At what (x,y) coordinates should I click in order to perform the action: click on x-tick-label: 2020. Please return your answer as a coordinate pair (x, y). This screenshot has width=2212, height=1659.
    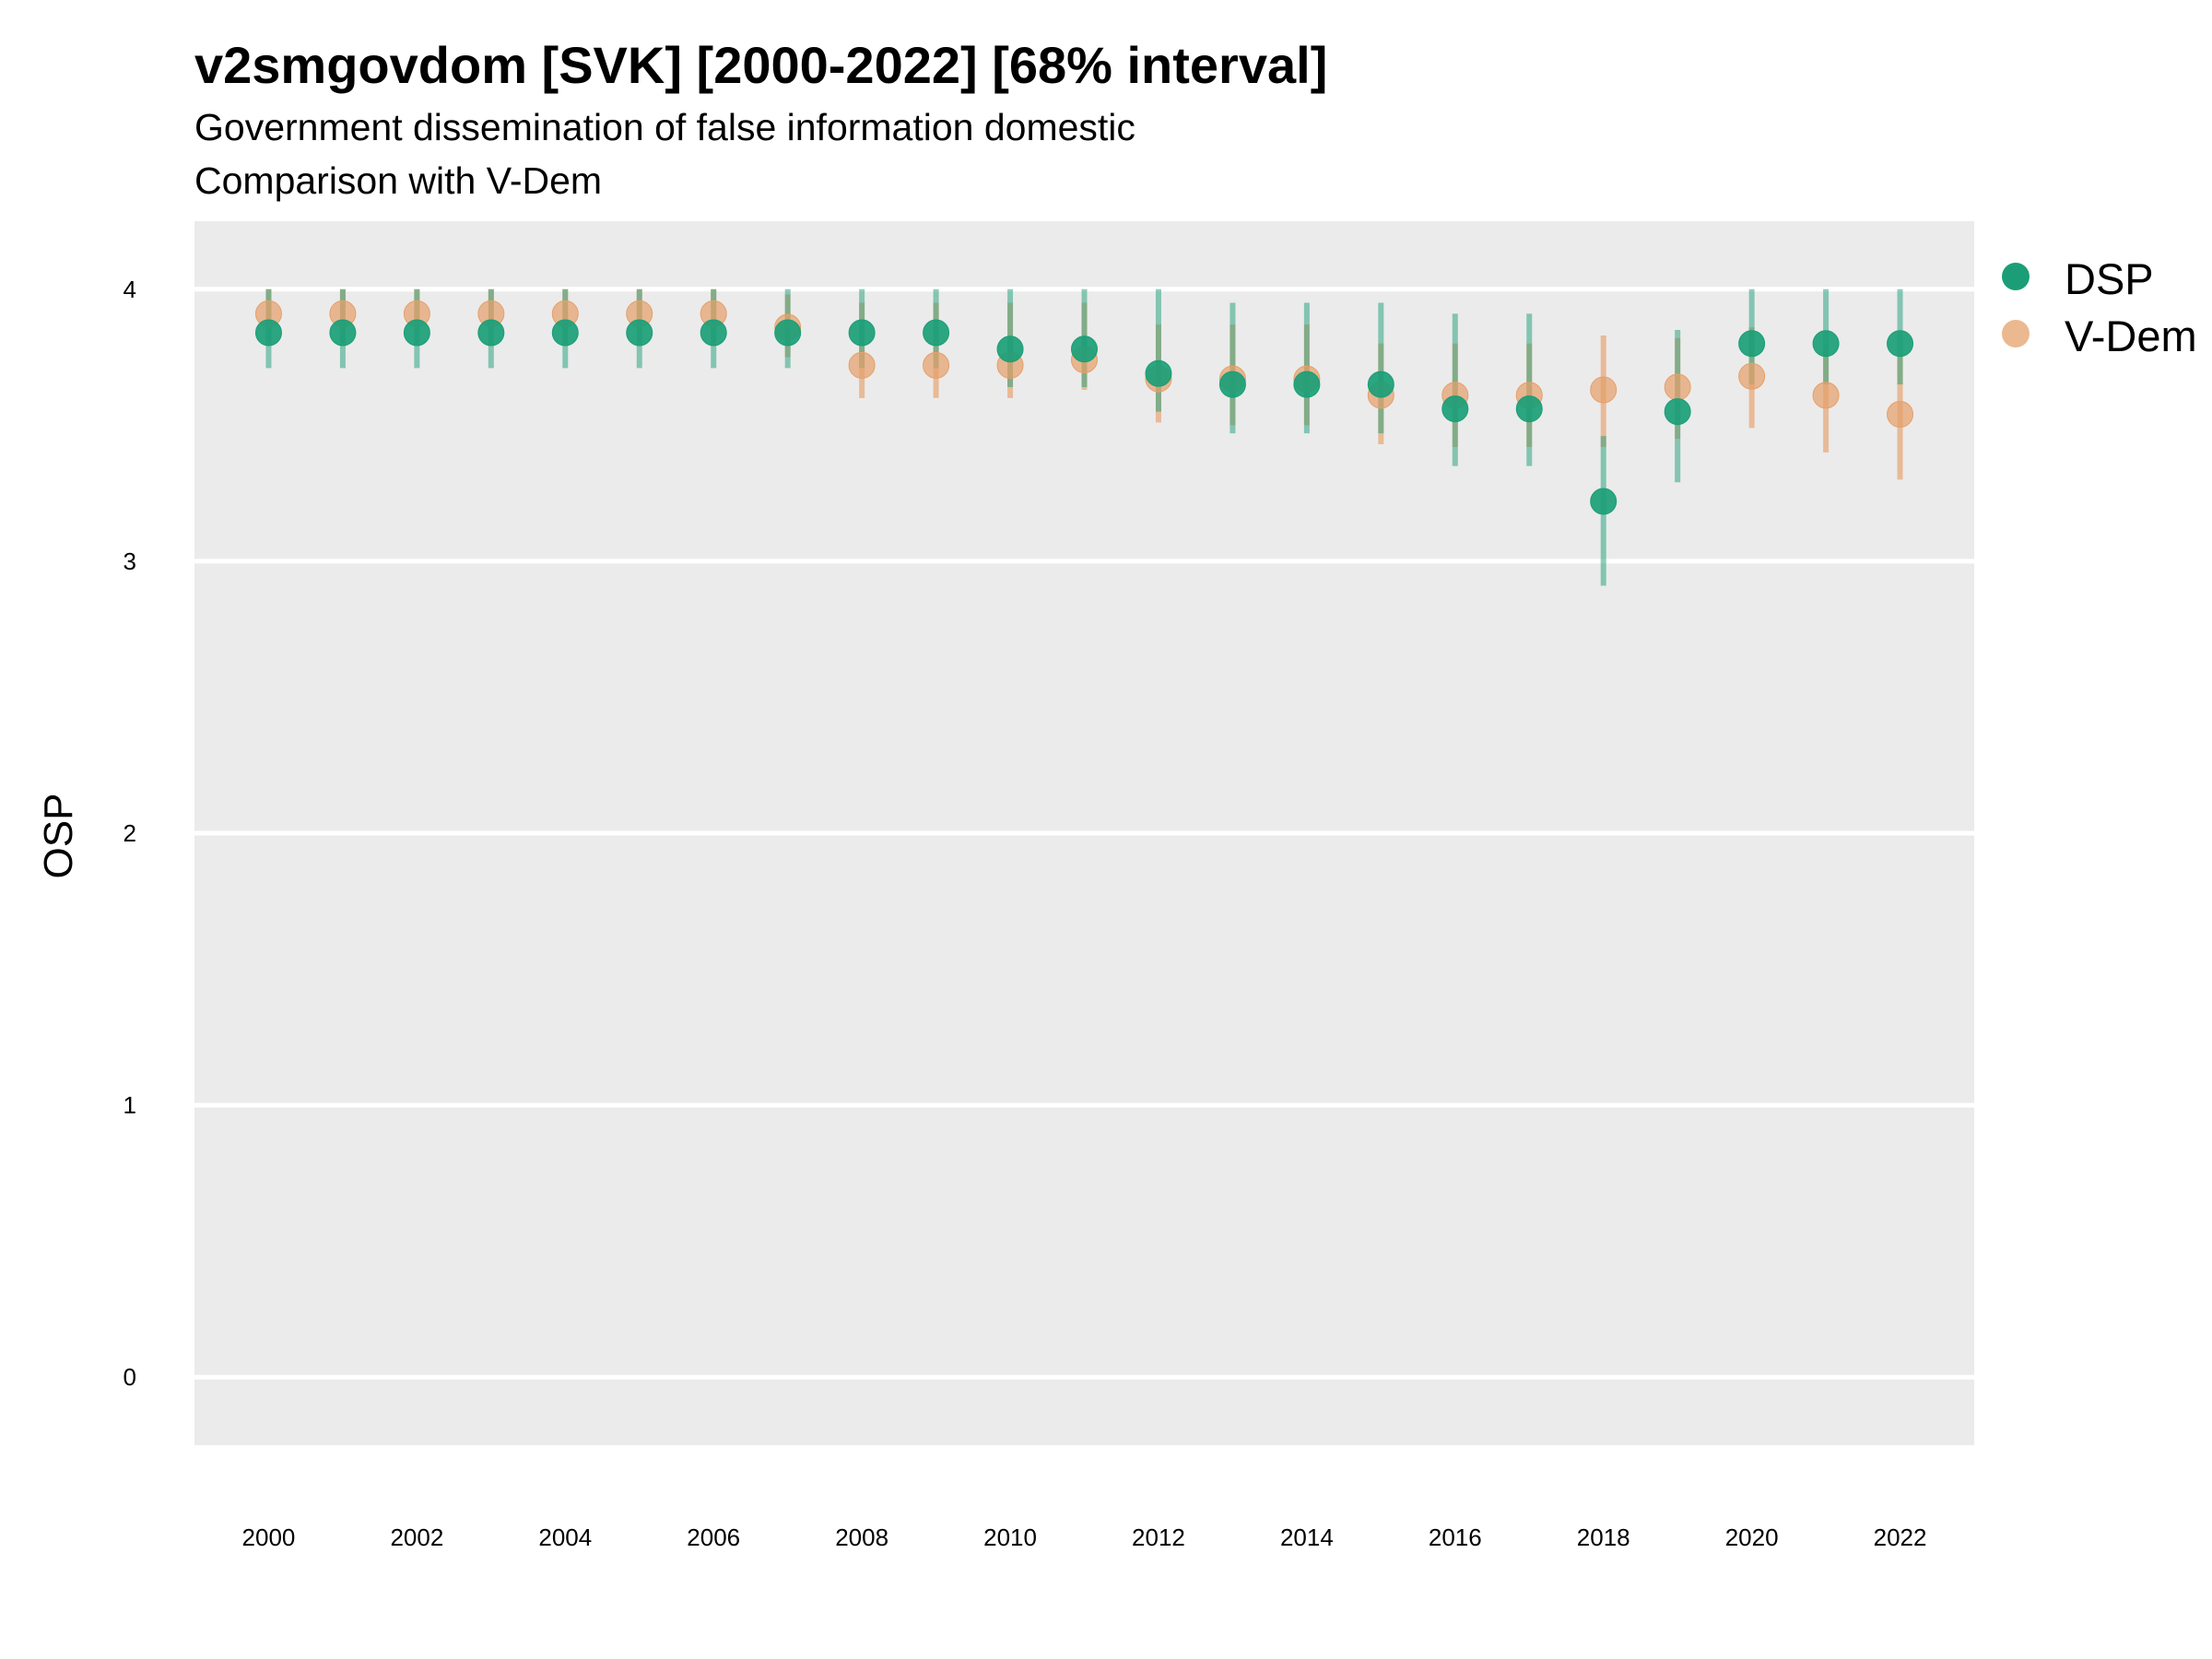
    Looking at the image, I should click on (1752, 1537).